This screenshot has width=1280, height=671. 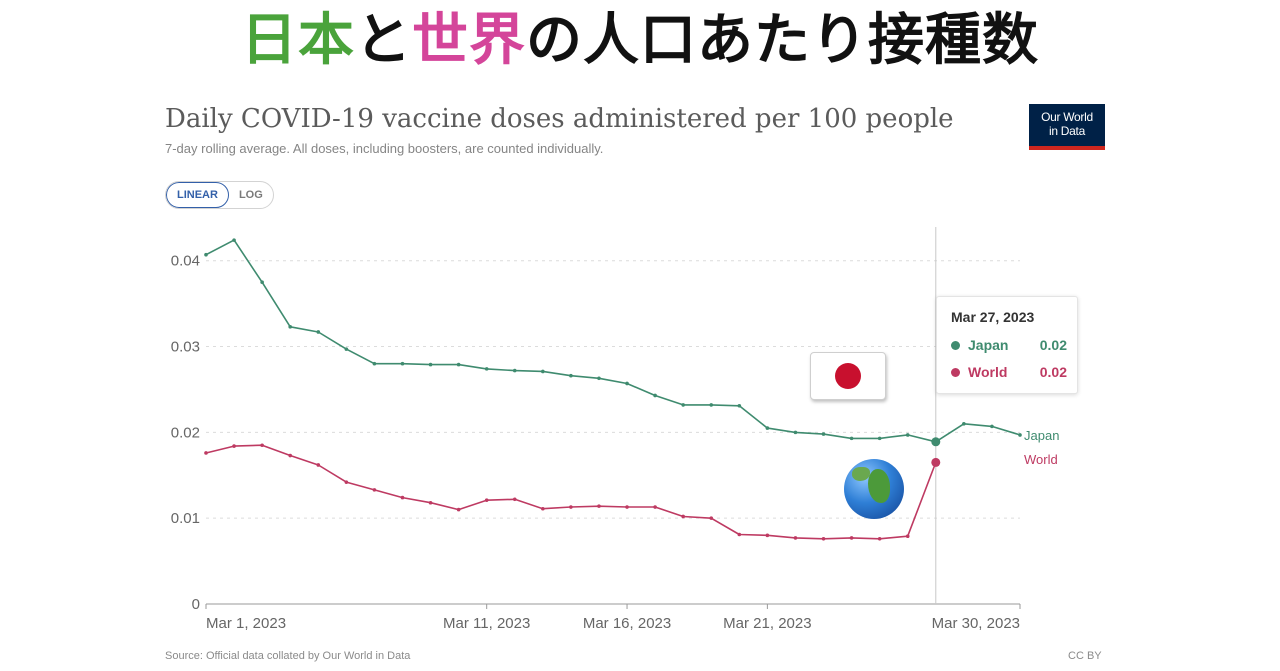 I want to click on japan-flag-icon, so click(x=848, y=376).